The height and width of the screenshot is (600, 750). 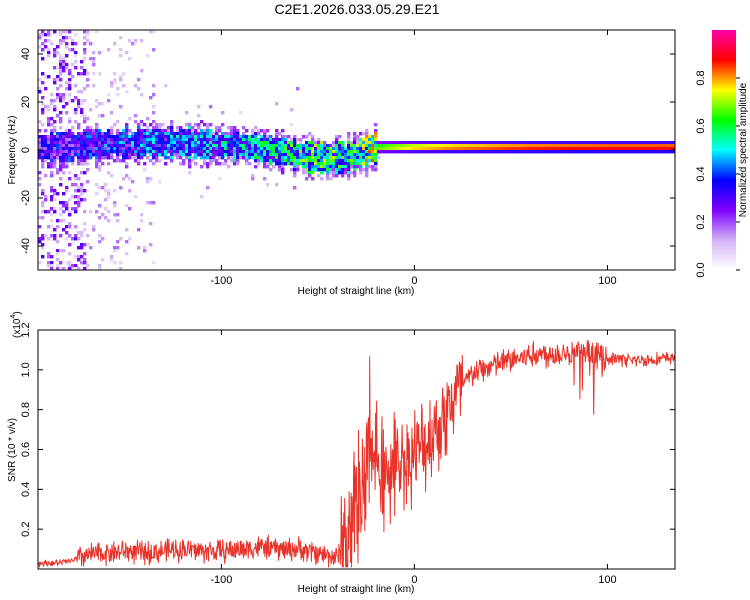 What do you see at coordinates (743, 149) in the screenshot?
I see `colorbar-label: Normalized spectral amplitude` at bounding box center [743, 149].